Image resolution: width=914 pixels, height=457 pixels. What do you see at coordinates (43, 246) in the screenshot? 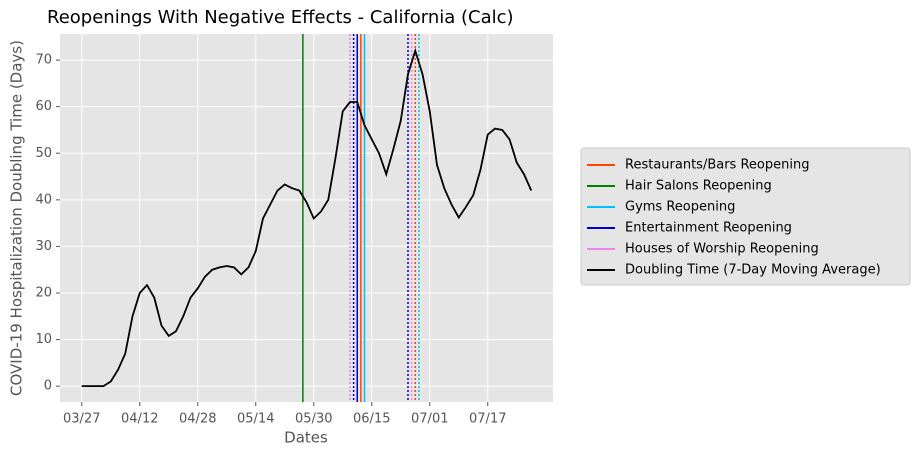
I see `y-tick-label: 30` at bounding box center [43, 246].